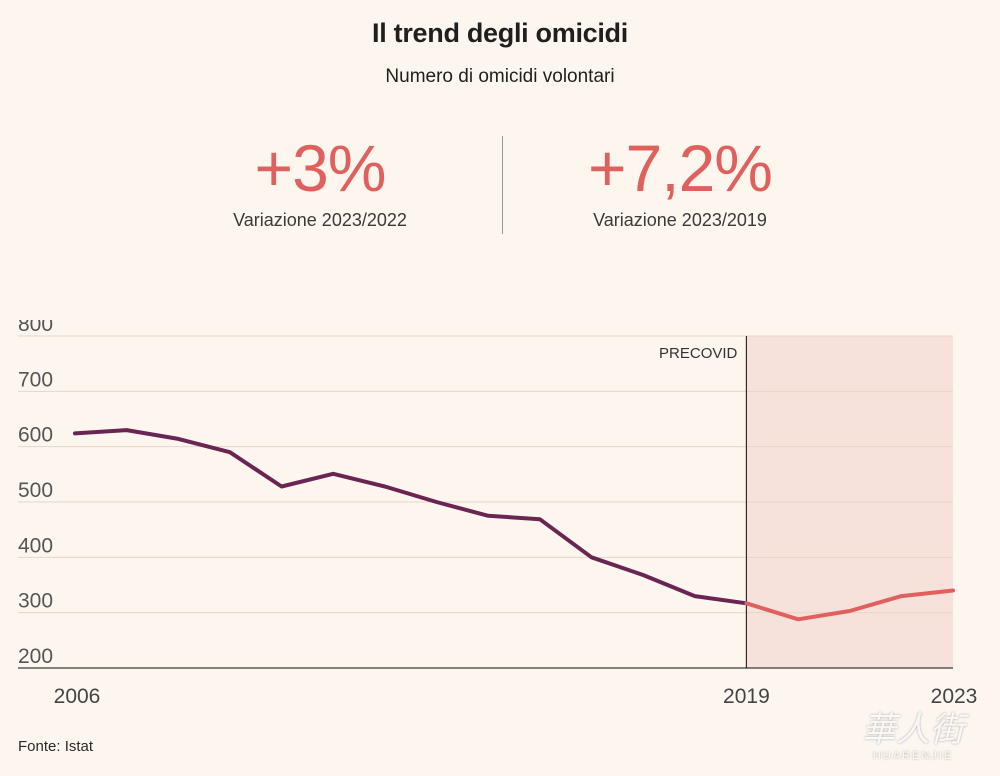 This screenshot has width=1000, height=776. I want to click on kpi-2023-2019: +7,2% Variazione 2023/2019, so click(680, 180).